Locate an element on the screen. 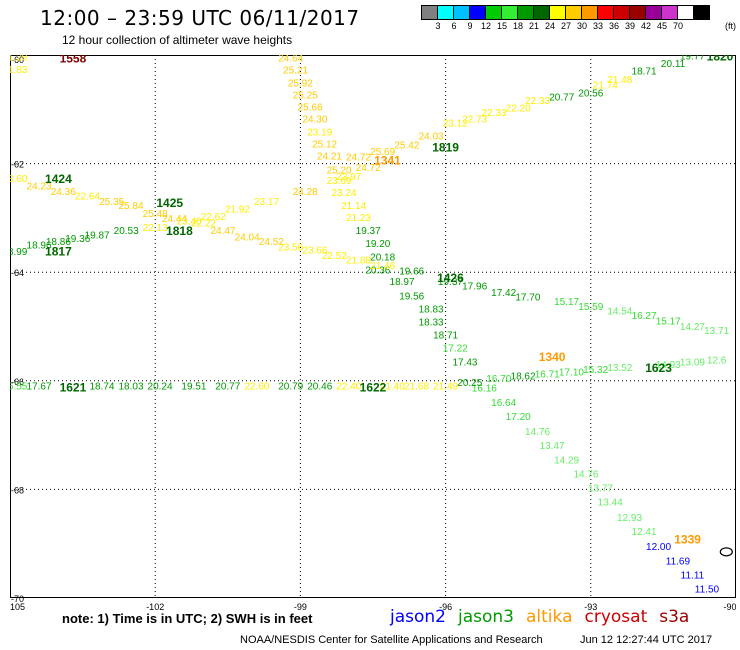  legend-label: 12 is located at coordinates (486, 26).